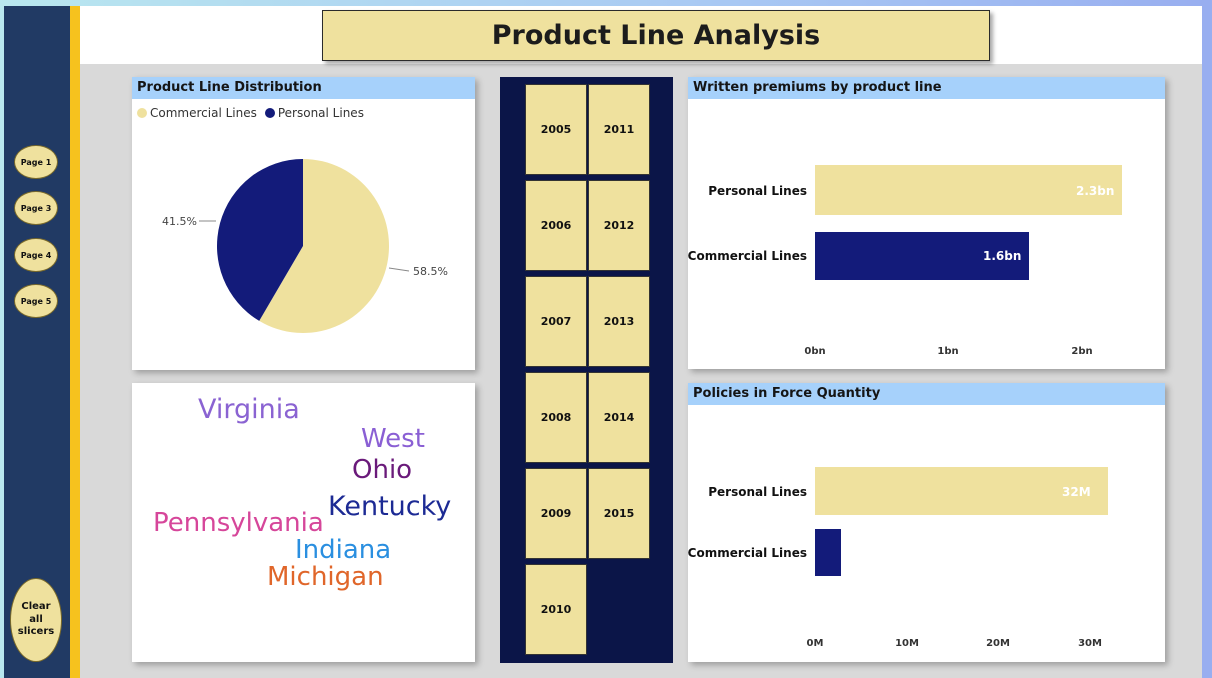 This screenshot has width=1212, height=678. What do you see at coordinates (815, 351) in the screenshot?
I see `premiums-tick-0: 0bn` at bounding box center [815, 351].